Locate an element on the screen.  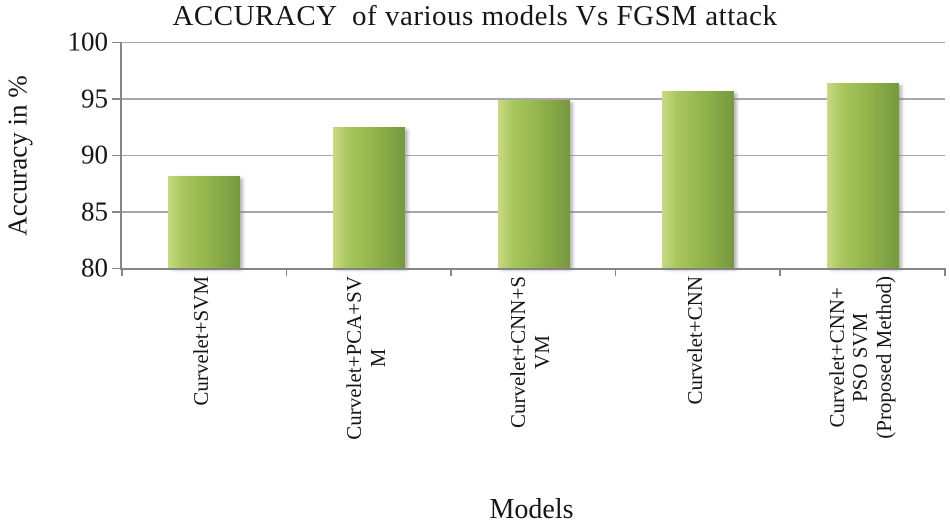
category-label-cell: Curvelet+PCA+SV M is located at coordinates (367, 385).